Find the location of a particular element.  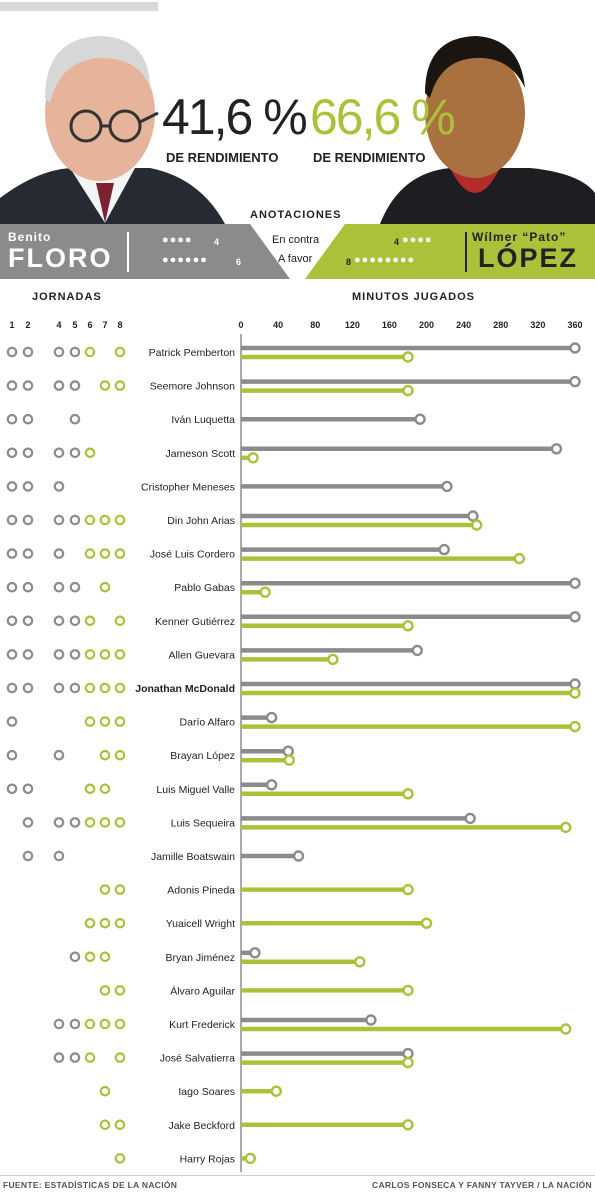

floro-against-count: 4 is located at coordinates (217, 242).